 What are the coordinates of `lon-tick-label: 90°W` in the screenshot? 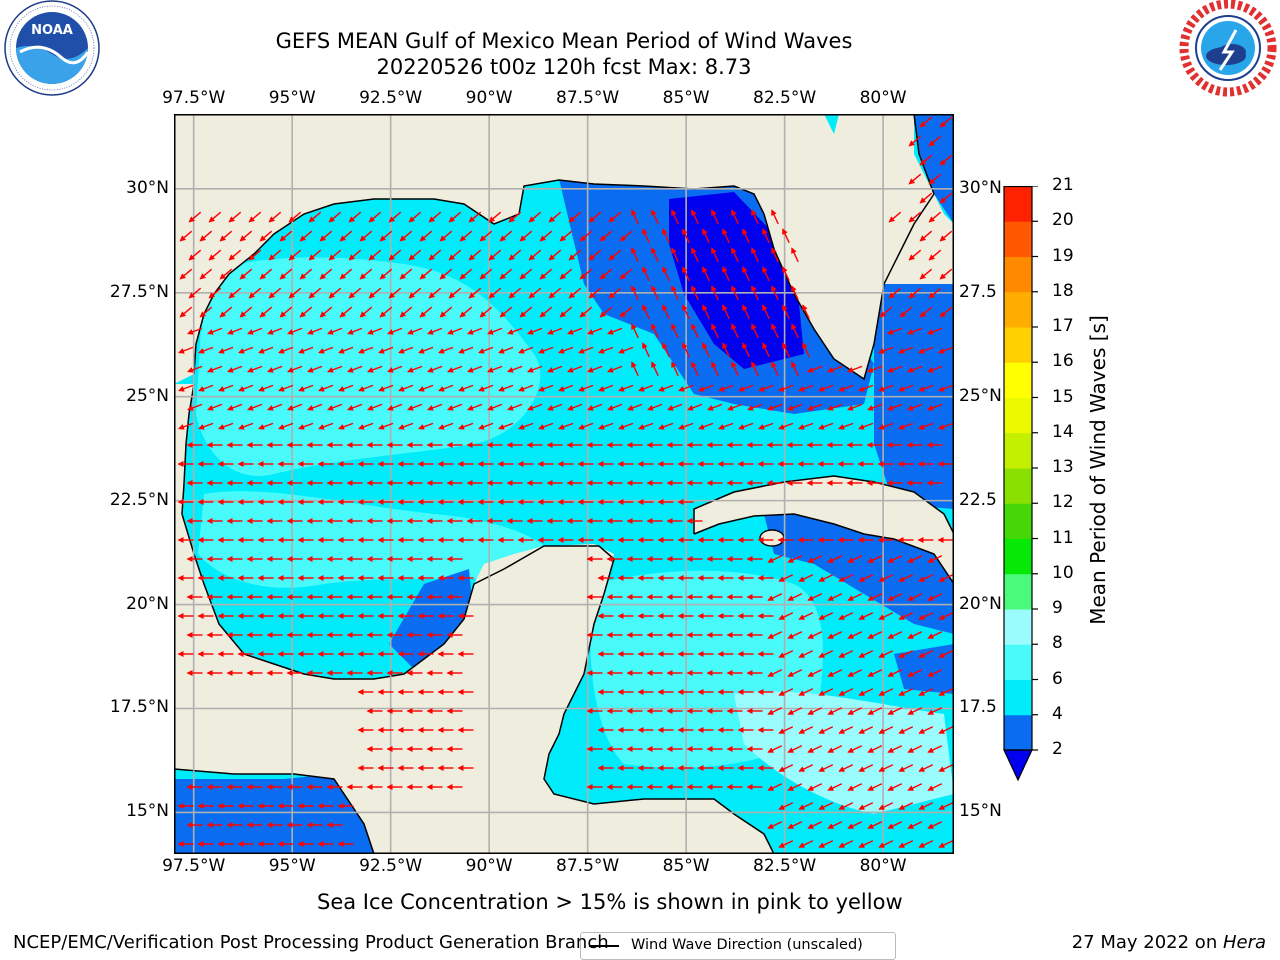 It's located at (489, 98).